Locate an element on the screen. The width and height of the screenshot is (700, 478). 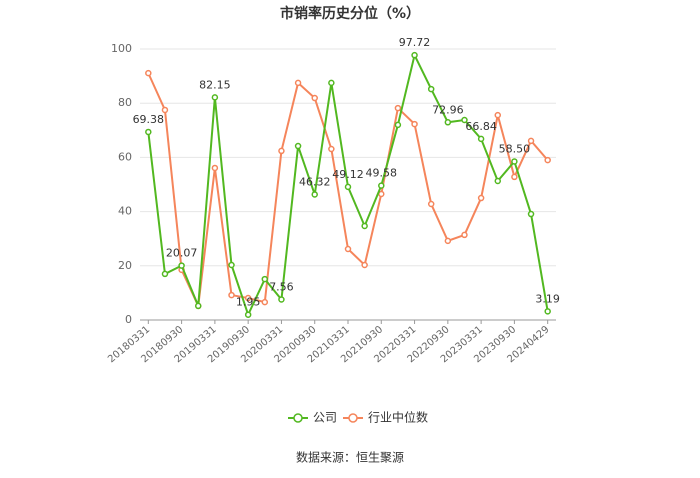
data-label: 72.96 is located at coordinates (448, 109).